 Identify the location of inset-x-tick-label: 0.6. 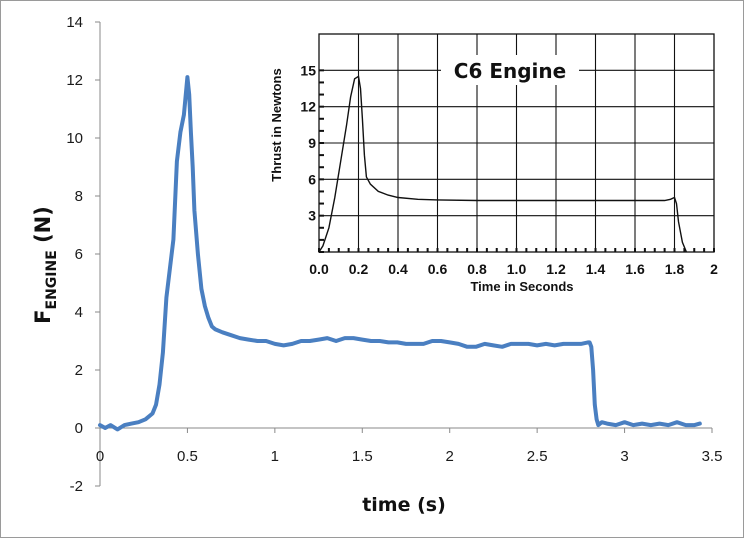
(438, 269).